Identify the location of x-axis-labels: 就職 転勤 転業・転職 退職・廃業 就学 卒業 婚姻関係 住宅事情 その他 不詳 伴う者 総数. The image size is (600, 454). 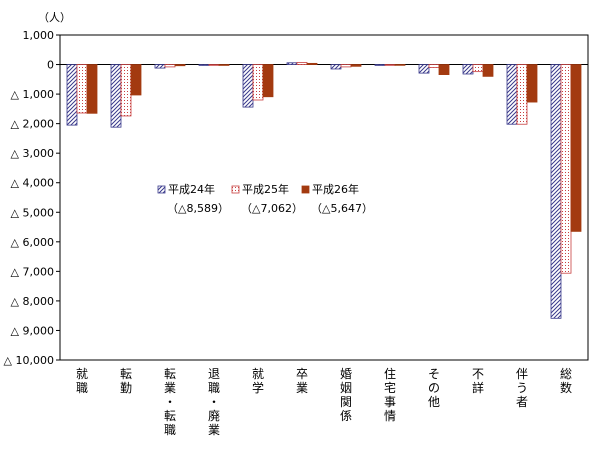
(324, 402).